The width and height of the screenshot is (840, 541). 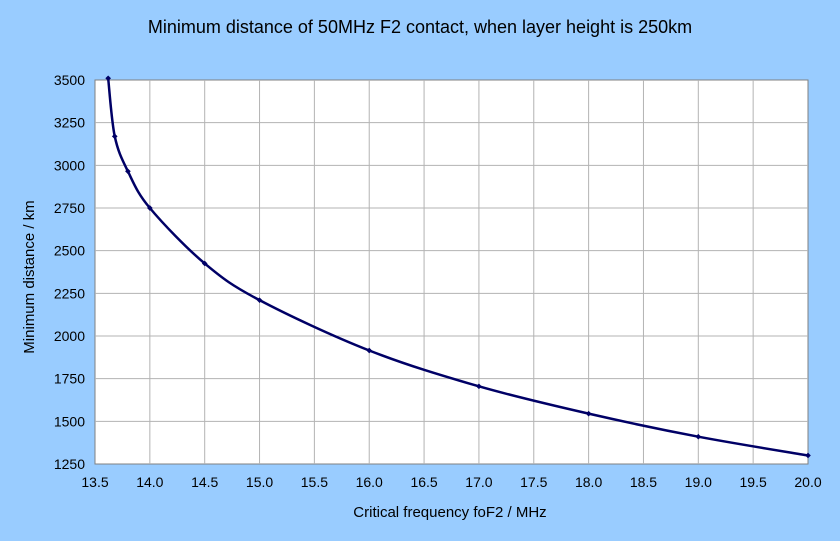 I want to click on y-tick-label: 1750, so click(x=69, y=379).